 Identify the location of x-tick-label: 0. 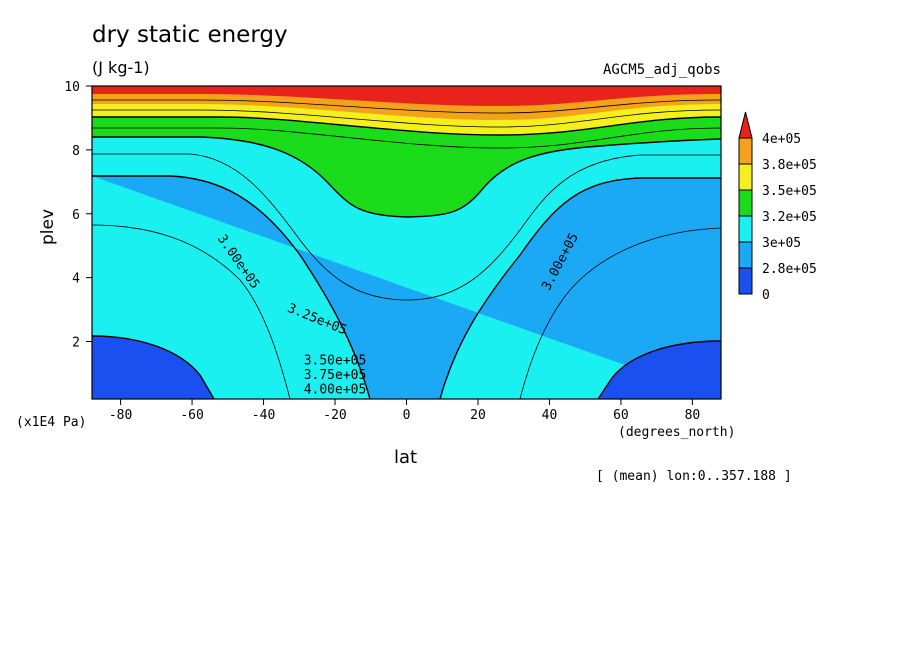
(407, 415).